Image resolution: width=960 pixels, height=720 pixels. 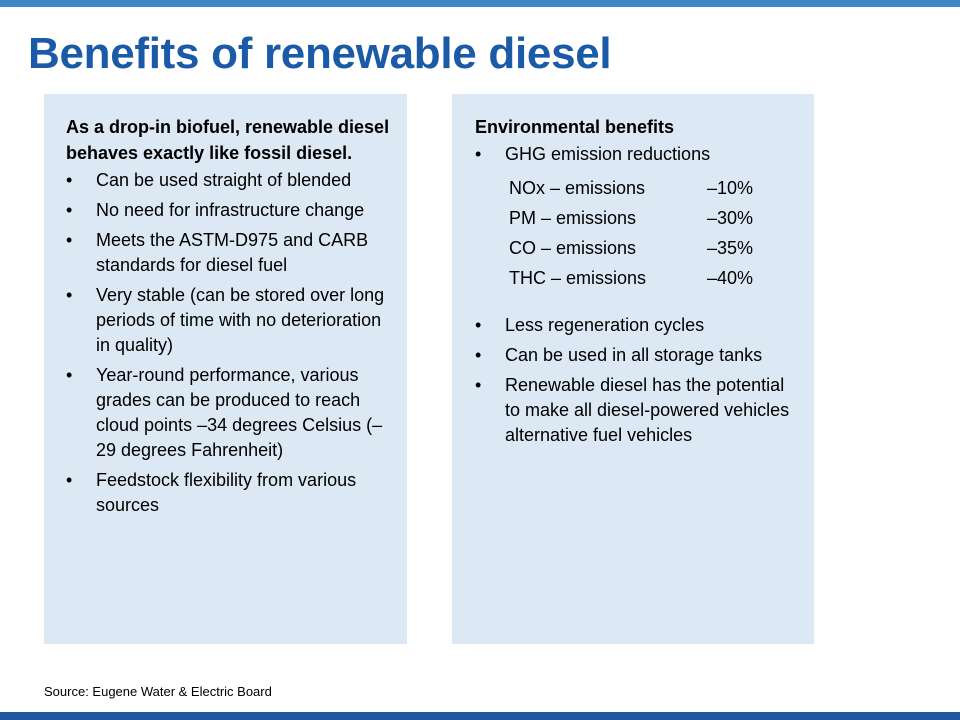 I want to click on top-accent-bar, so click(x=480, y=3).